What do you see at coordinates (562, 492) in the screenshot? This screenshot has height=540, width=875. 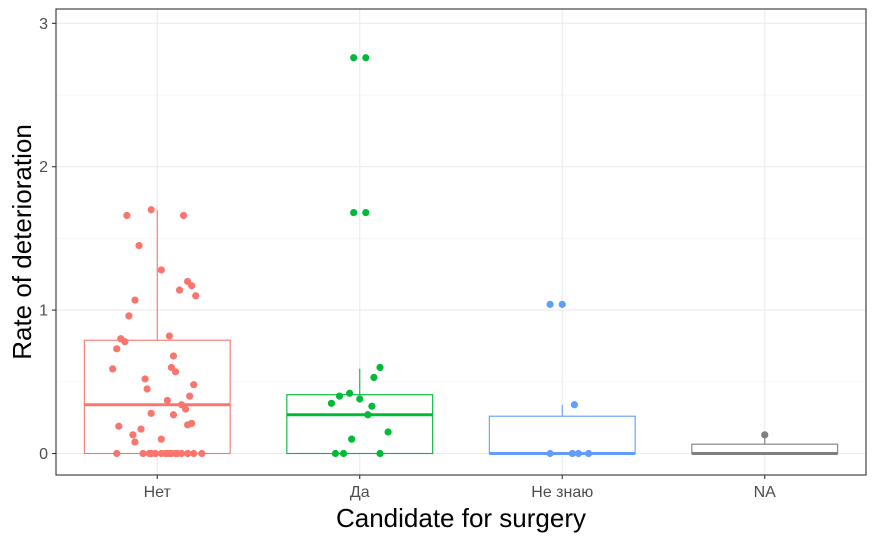 I see `x-tick-label: Не знаю` at bounding box center [562, 492].